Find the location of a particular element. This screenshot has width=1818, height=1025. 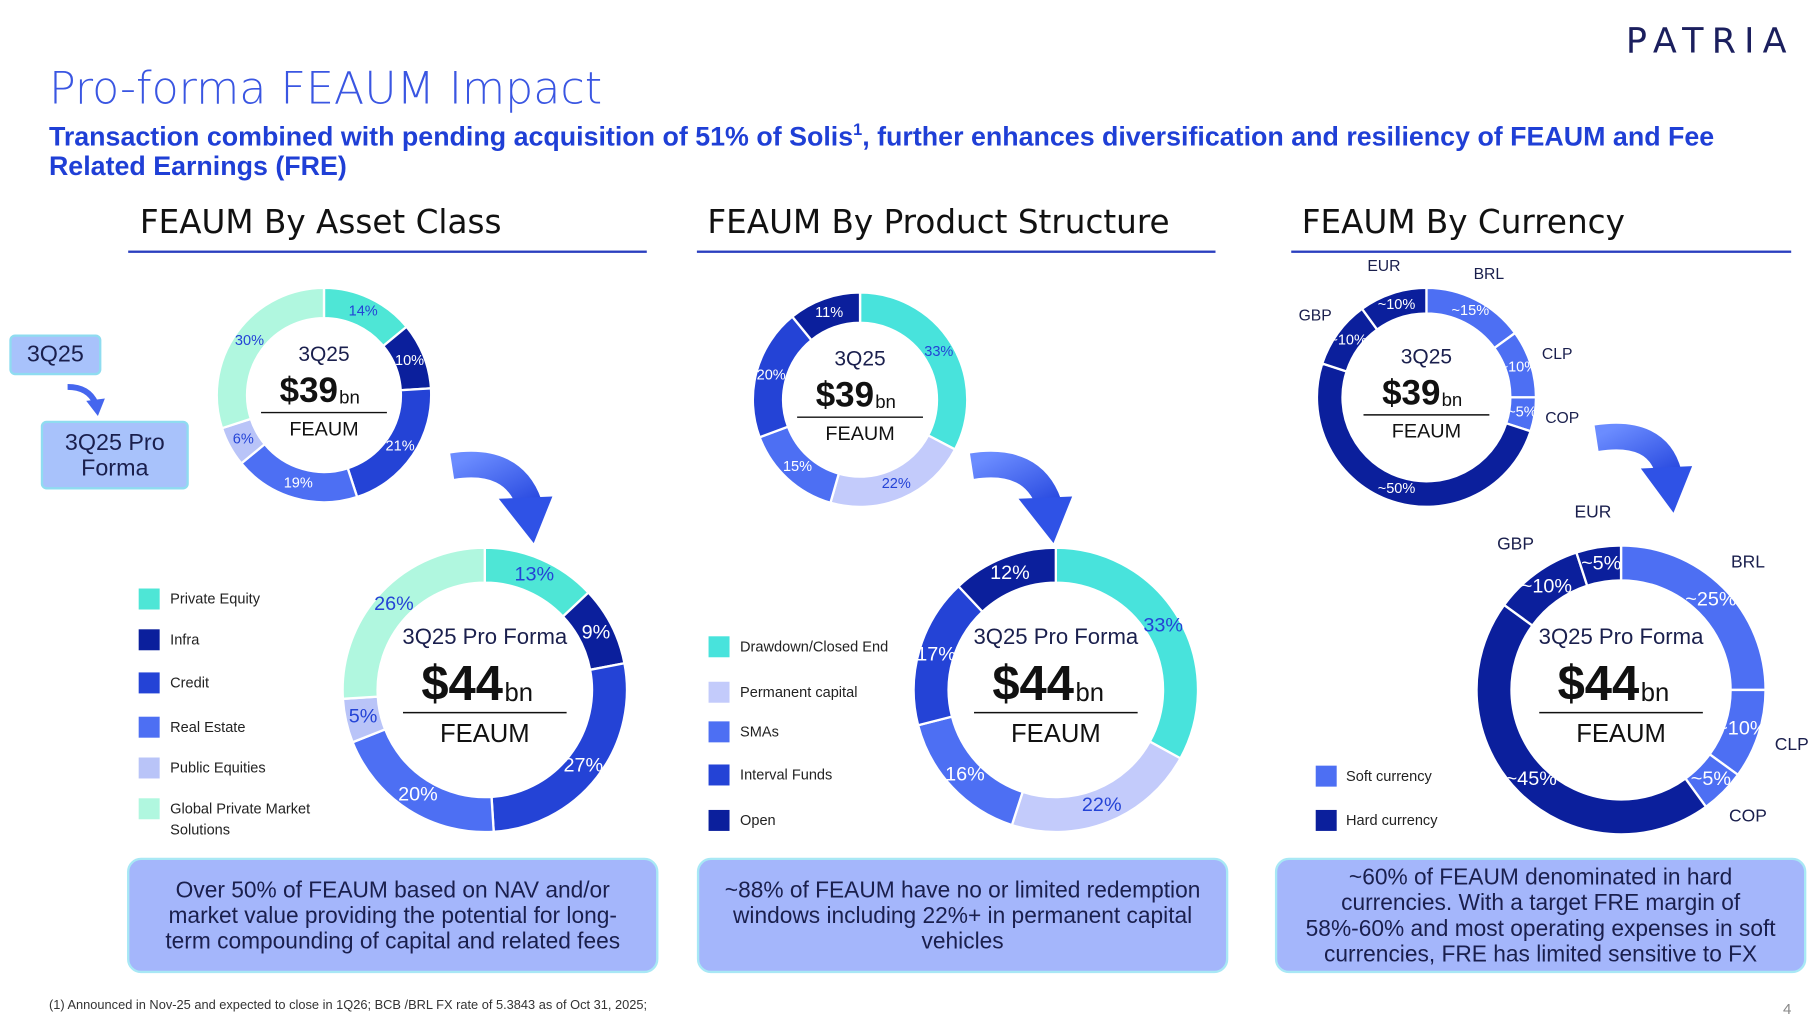

legend-label: Public Equities is located at coordinates (218, 768).